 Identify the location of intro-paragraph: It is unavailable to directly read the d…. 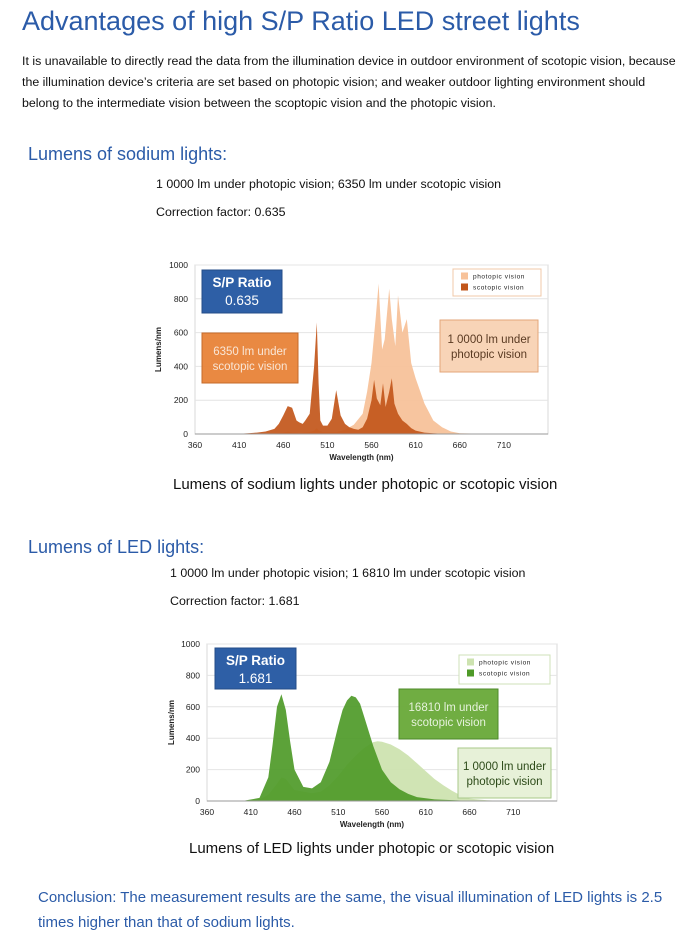
(349, 82).